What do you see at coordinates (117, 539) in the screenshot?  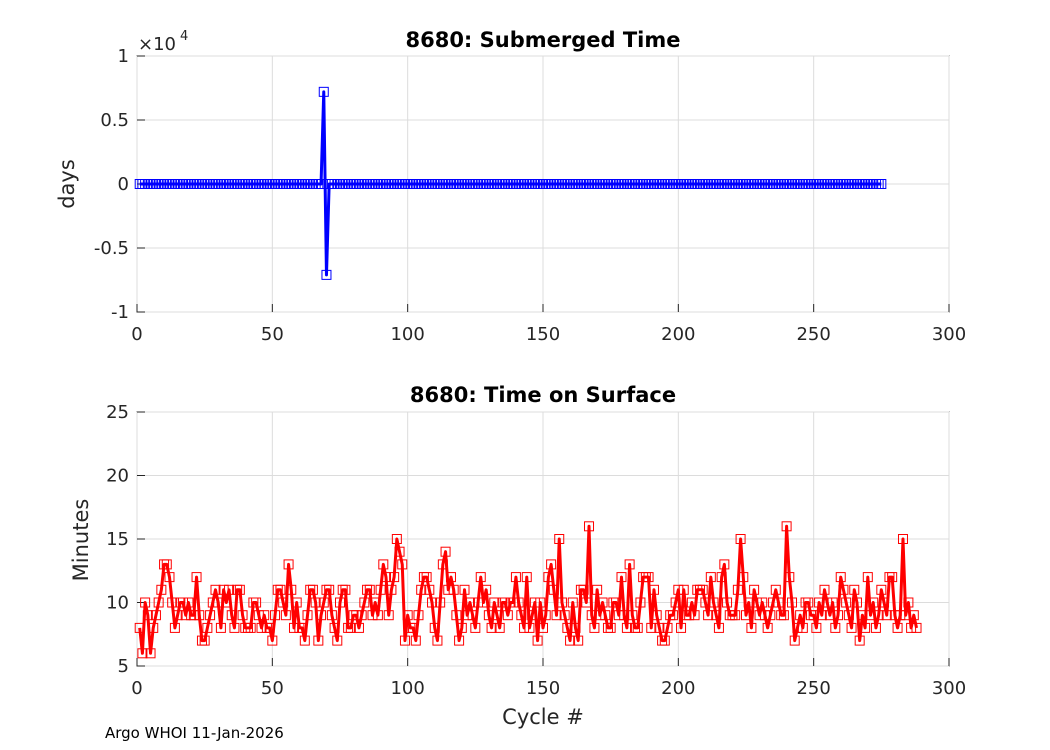 I see `surface-time-ytick-label: 15` at bounding box center [117, 539].